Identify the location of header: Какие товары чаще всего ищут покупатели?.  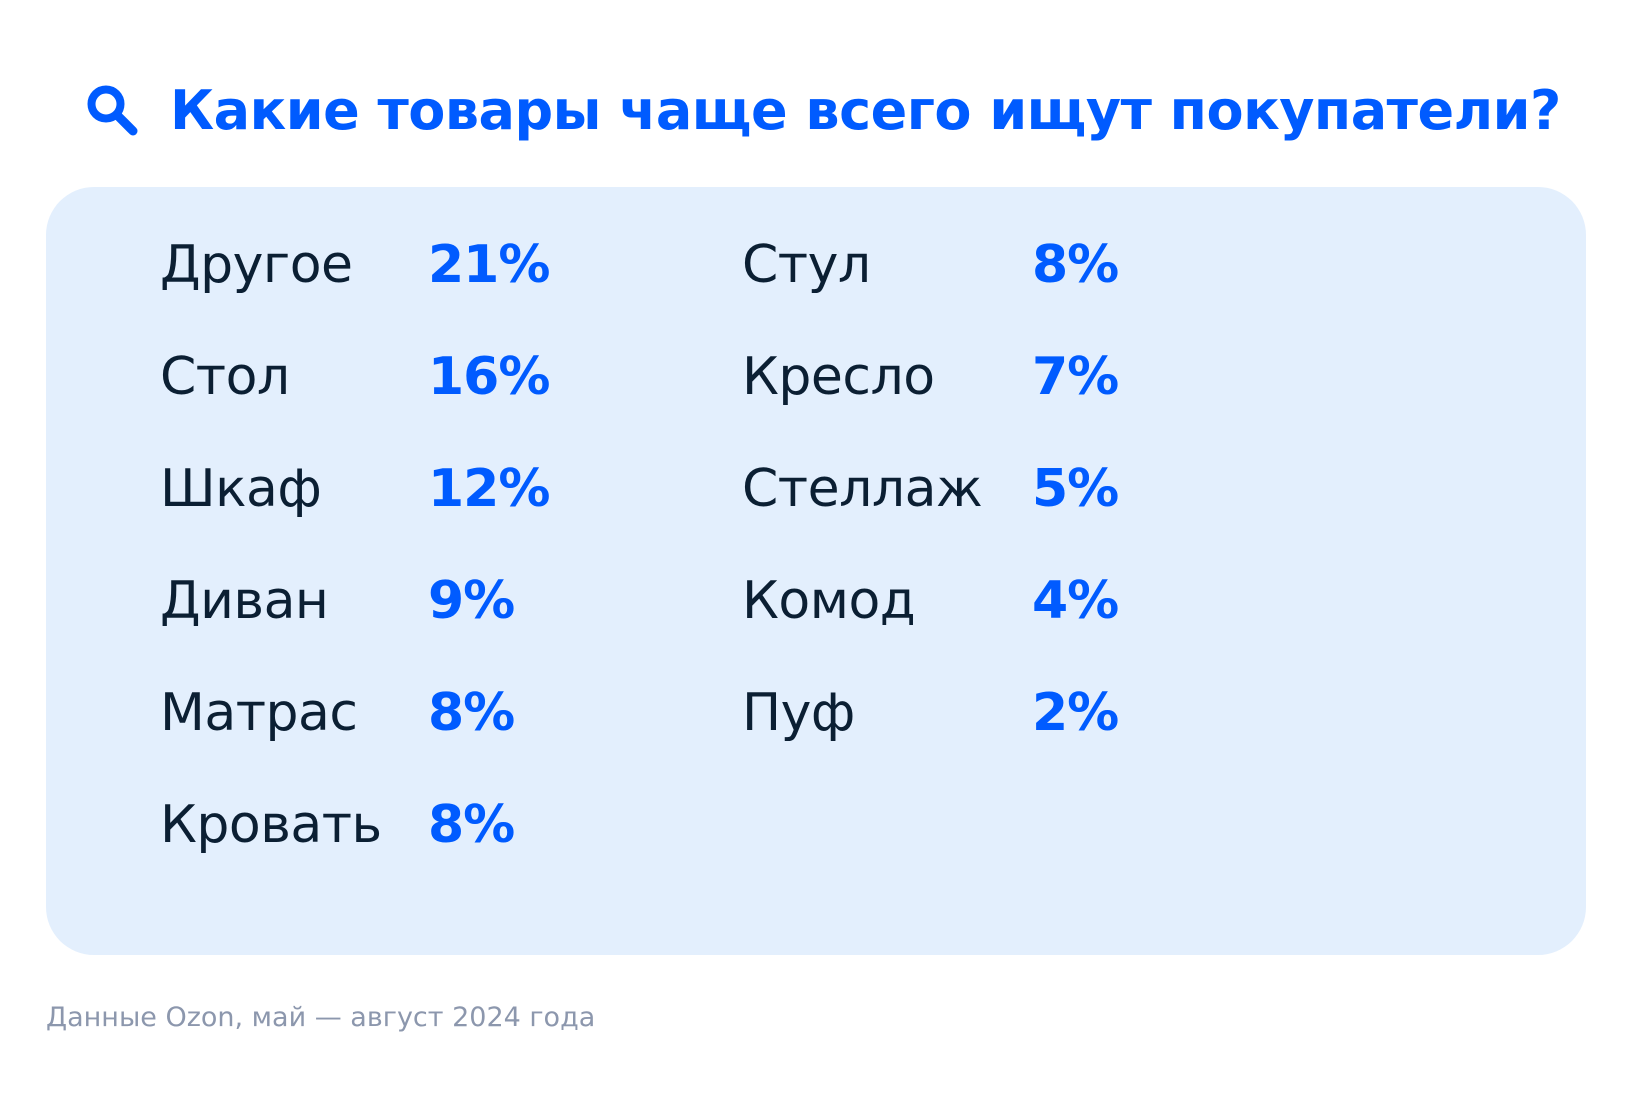
(822, 110).